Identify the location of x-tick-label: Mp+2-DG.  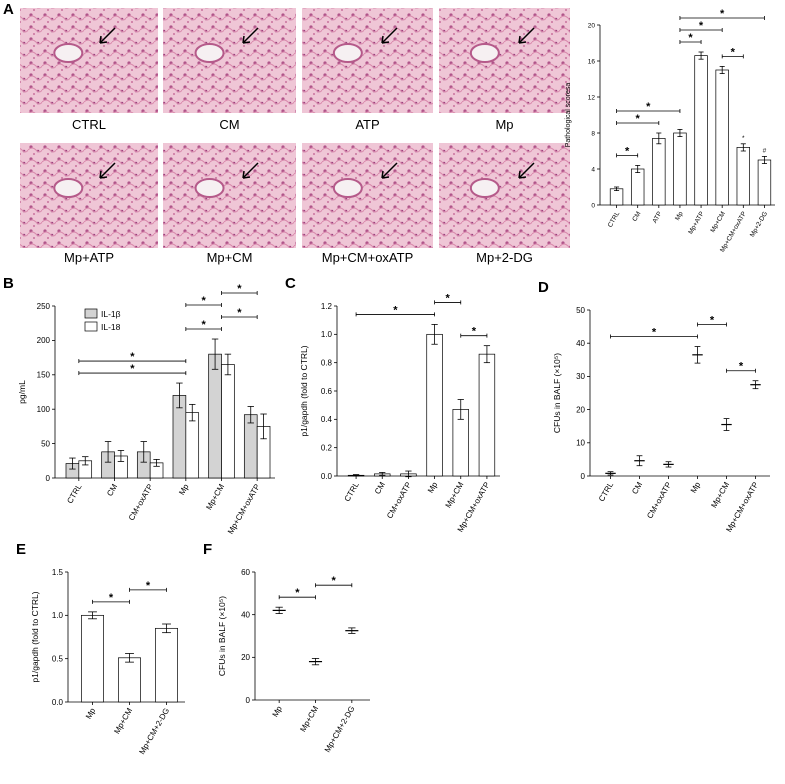
(759, 225).